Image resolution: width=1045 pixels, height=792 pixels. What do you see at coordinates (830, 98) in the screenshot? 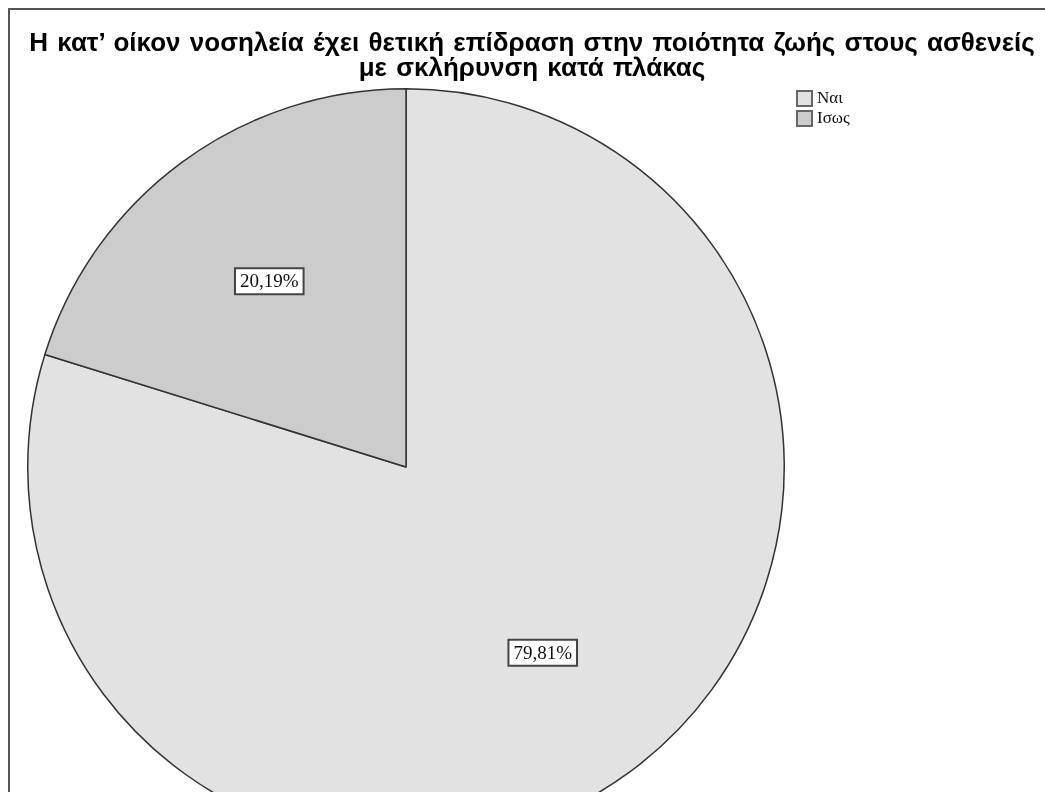
I see `legend-label: Ναι` at bounding box center [830, 98].